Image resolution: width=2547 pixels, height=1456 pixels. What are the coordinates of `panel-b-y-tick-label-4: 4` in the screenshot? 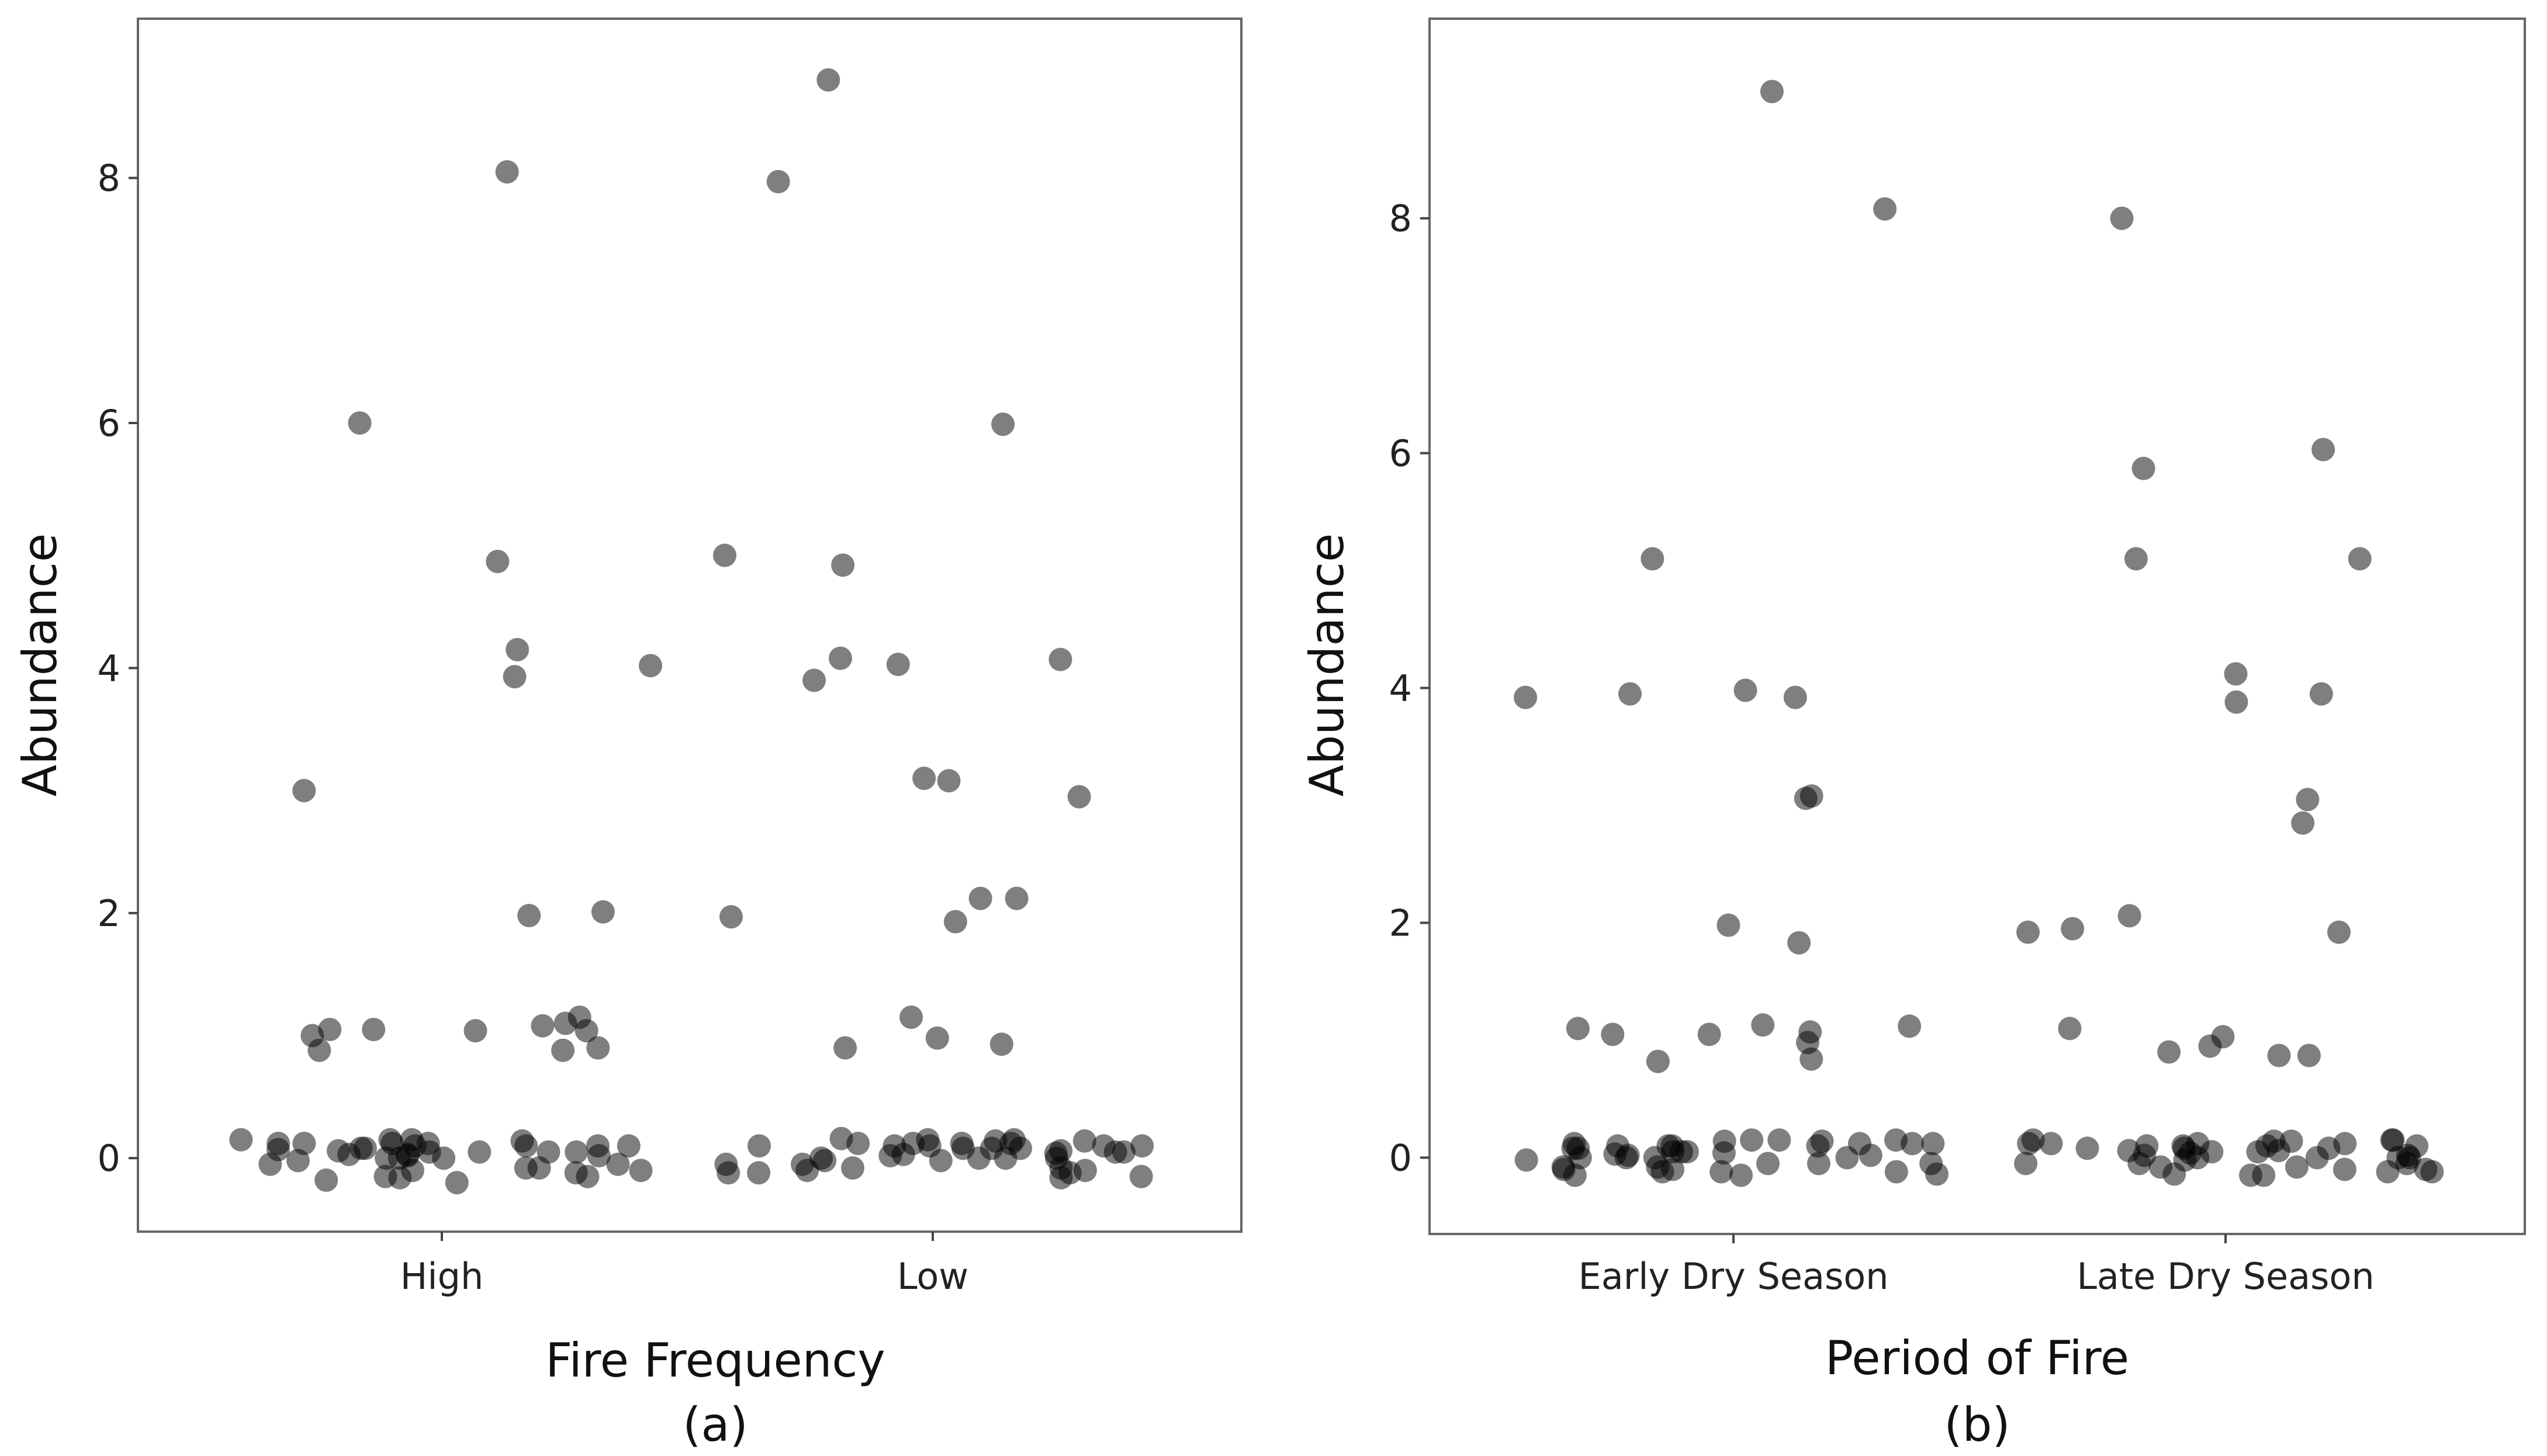 It's located at (1400, 688).